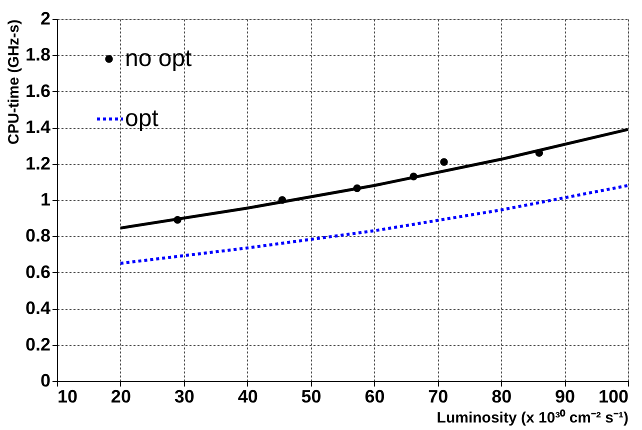 Image resolution: width=642 pixels, height=430 pixels. I want to click on x-axis-title: Luminosity (x 10³⁰ cm⁻² s⁻¹), so click(532, 417).